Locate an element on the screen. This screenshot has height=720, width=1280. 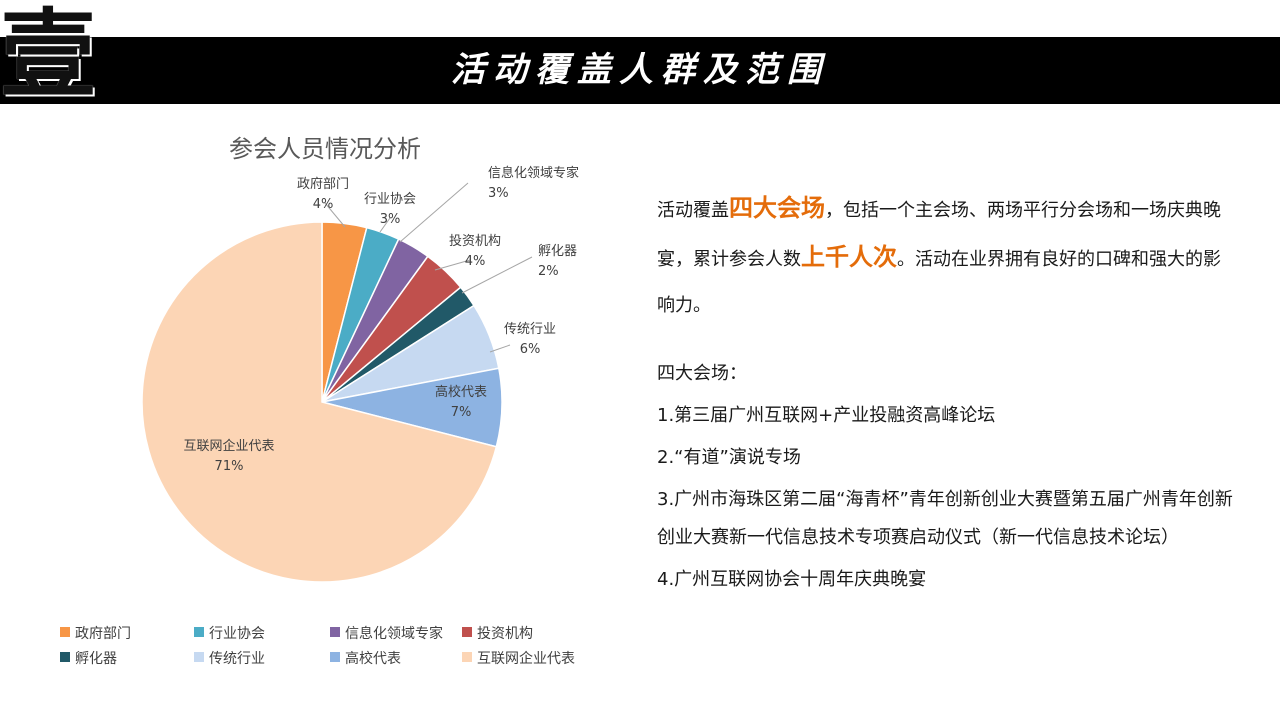
legend-label-2: 行业协会 is located at coordinates (237, 634).